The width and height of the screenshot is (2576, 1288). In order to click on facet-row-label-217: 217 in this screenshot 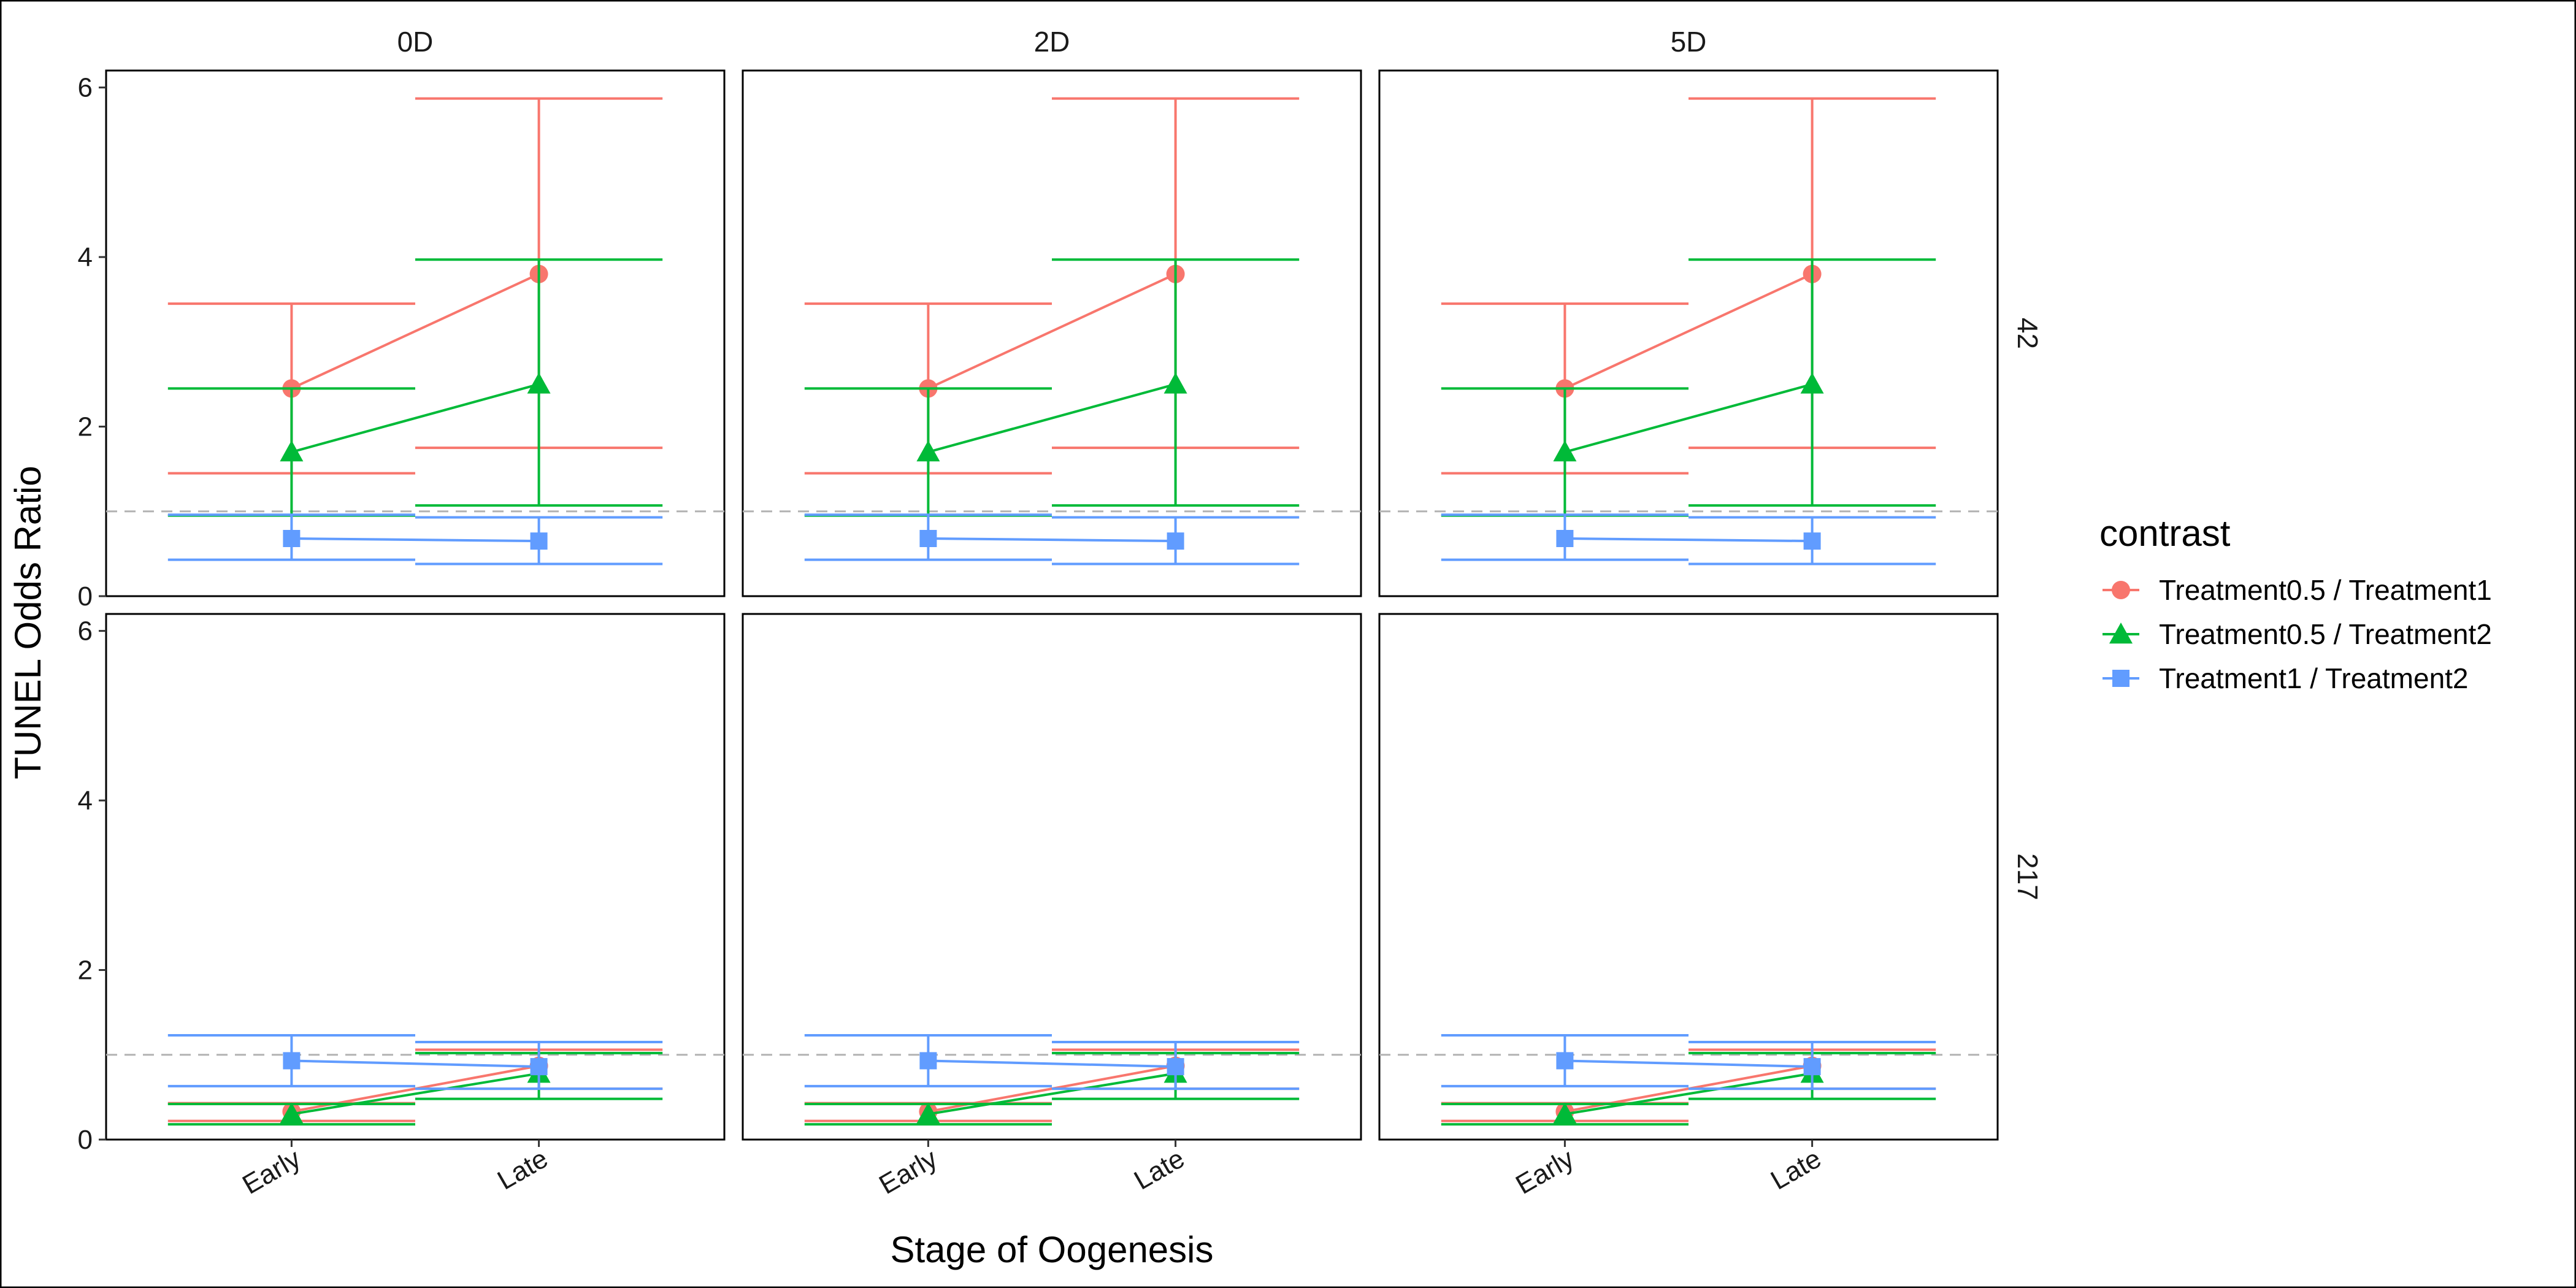, I will do `click(2028, 876)`.